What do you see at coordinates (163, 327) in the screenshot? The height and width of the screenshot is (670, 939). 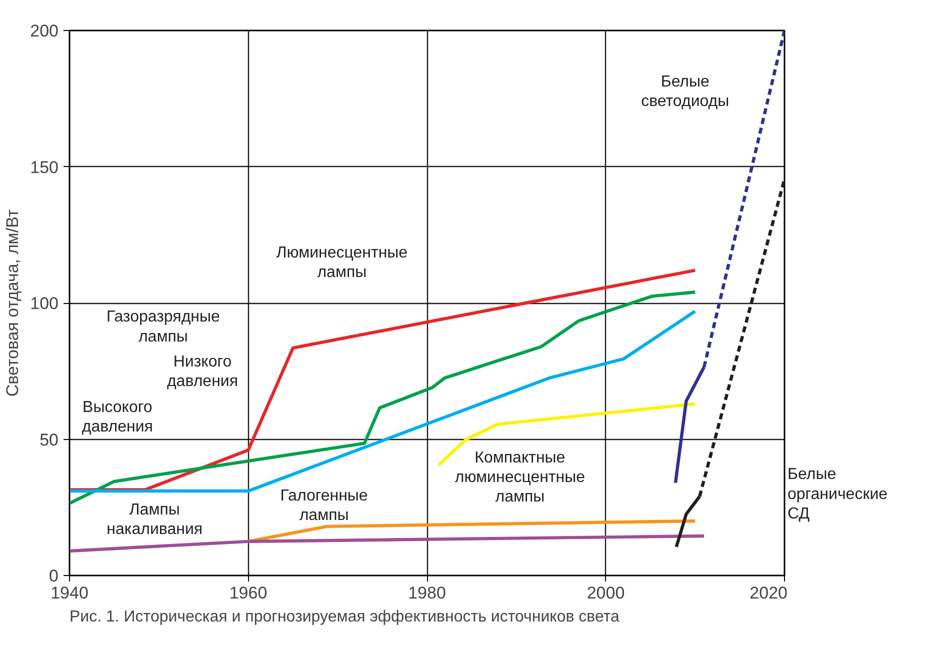 I see `annotation: Газоразрядные лампы` at bounding box center [163, 327].